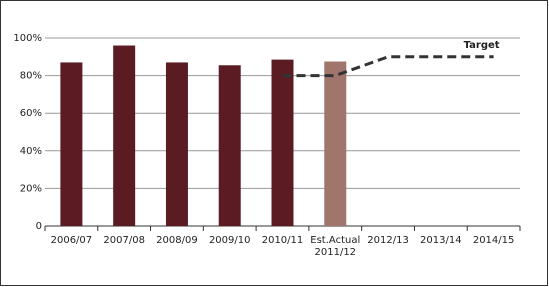  What do you see at coordinates (494, 240) in the screenshot?
I see `x-tick-label: 2014/15` at bounding box center [494, 240].